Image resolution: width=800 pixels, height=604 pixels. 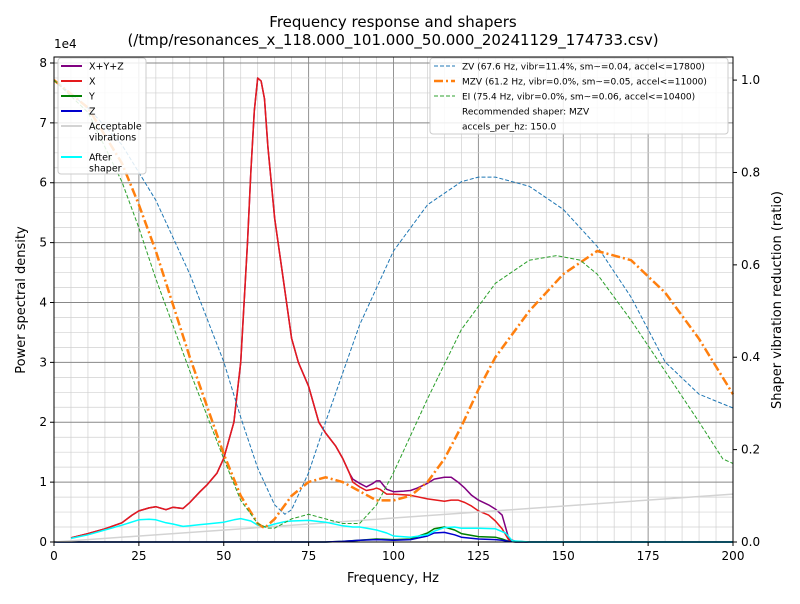 What do you see at coordinates (105, 169) in the screenshot?
I see `legend-label: shaper` at bounding box center [105, 169].